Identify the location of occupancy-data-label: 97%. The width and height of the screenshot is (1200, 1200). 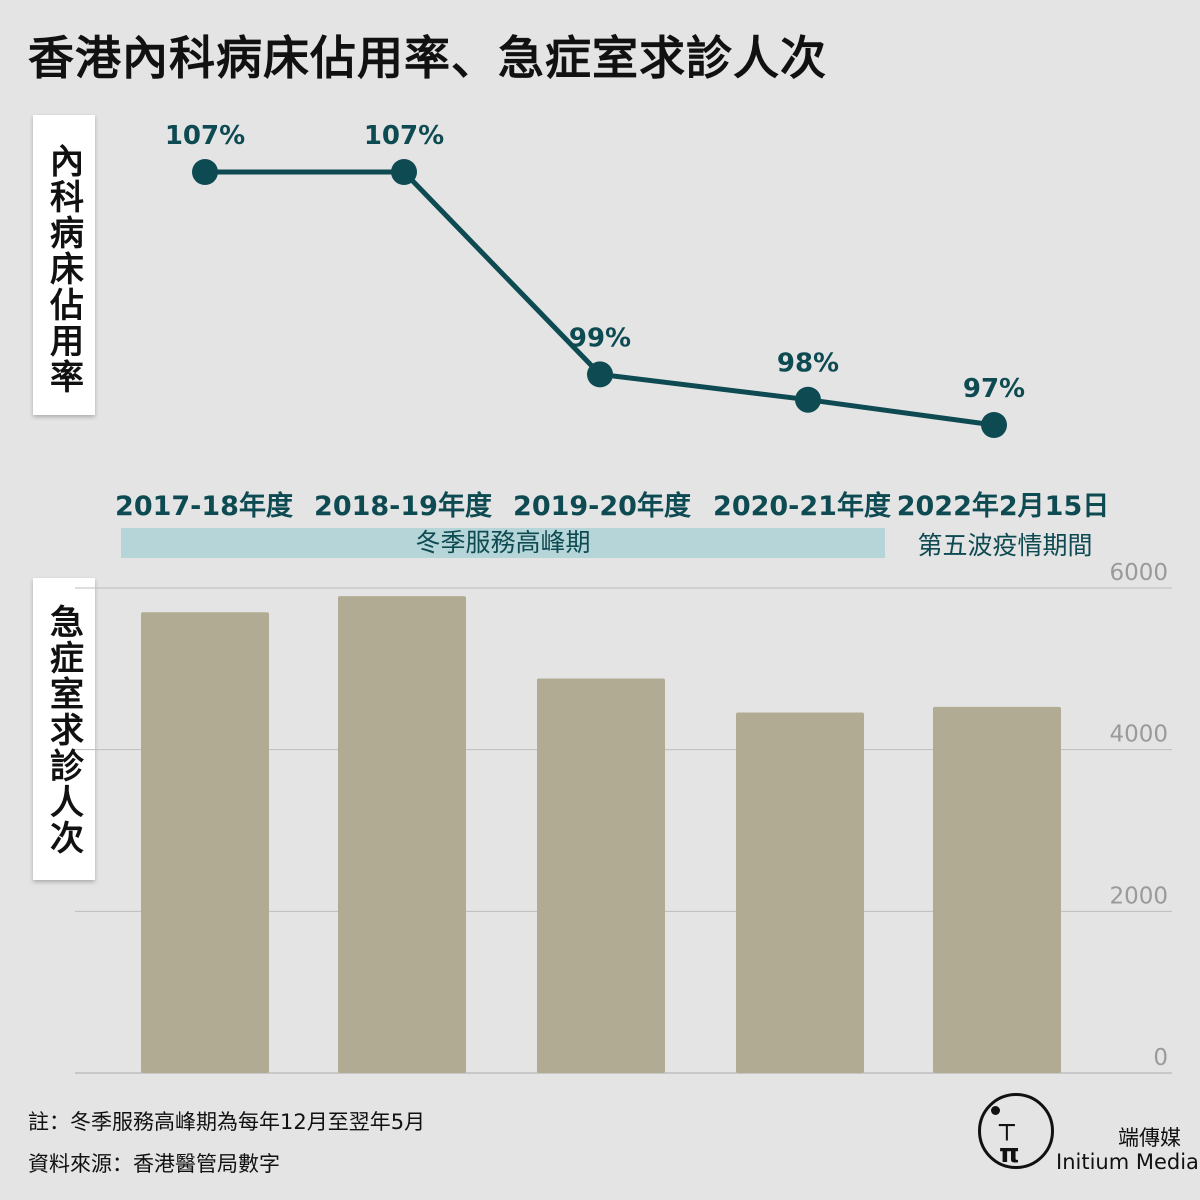
(994, 389).